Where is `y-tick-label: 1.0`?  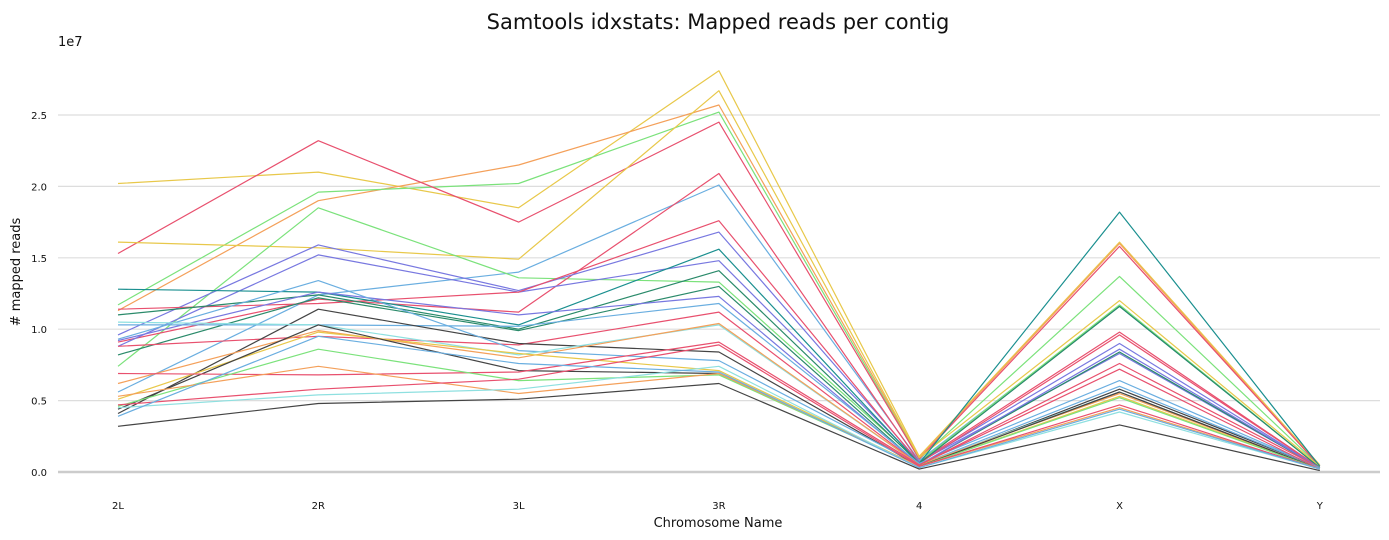 y-tick-label: 1.0 is located at coordinates (39, 330).